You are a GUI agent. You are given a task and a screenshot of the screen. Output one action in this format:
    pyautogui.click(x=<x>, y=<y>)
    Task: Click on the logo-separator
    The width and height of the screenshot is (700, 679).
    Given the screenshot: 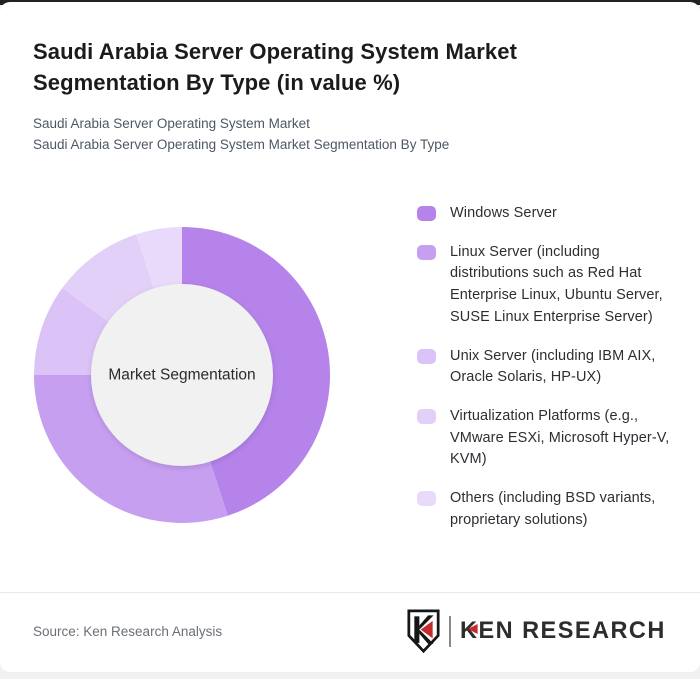 What is the action you would take?
    pyautogui.click(x=449, y=631)
    